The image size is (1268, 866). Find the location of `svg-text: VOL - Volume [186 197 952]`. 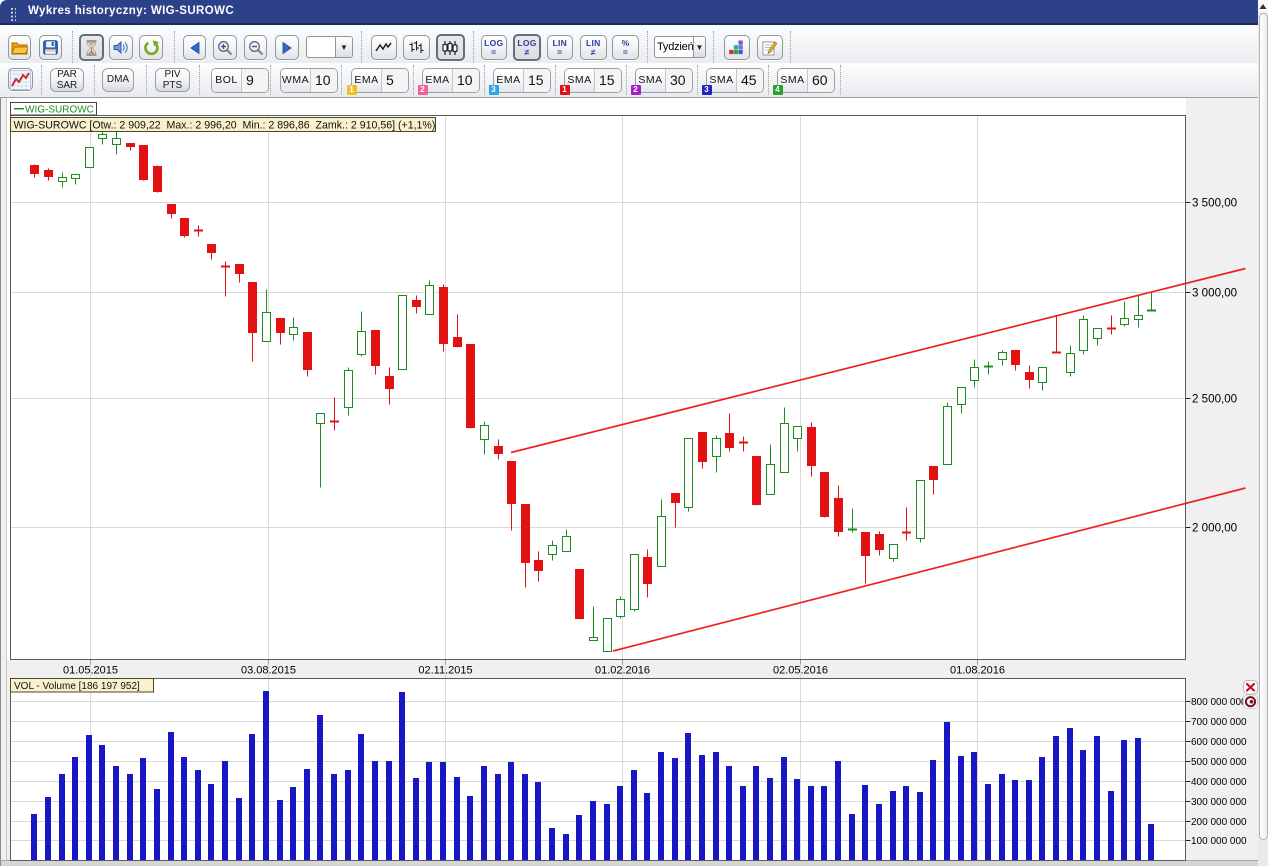

svg-text: VOL - Volume [186 197 952] is located at coordinates (77, 686).